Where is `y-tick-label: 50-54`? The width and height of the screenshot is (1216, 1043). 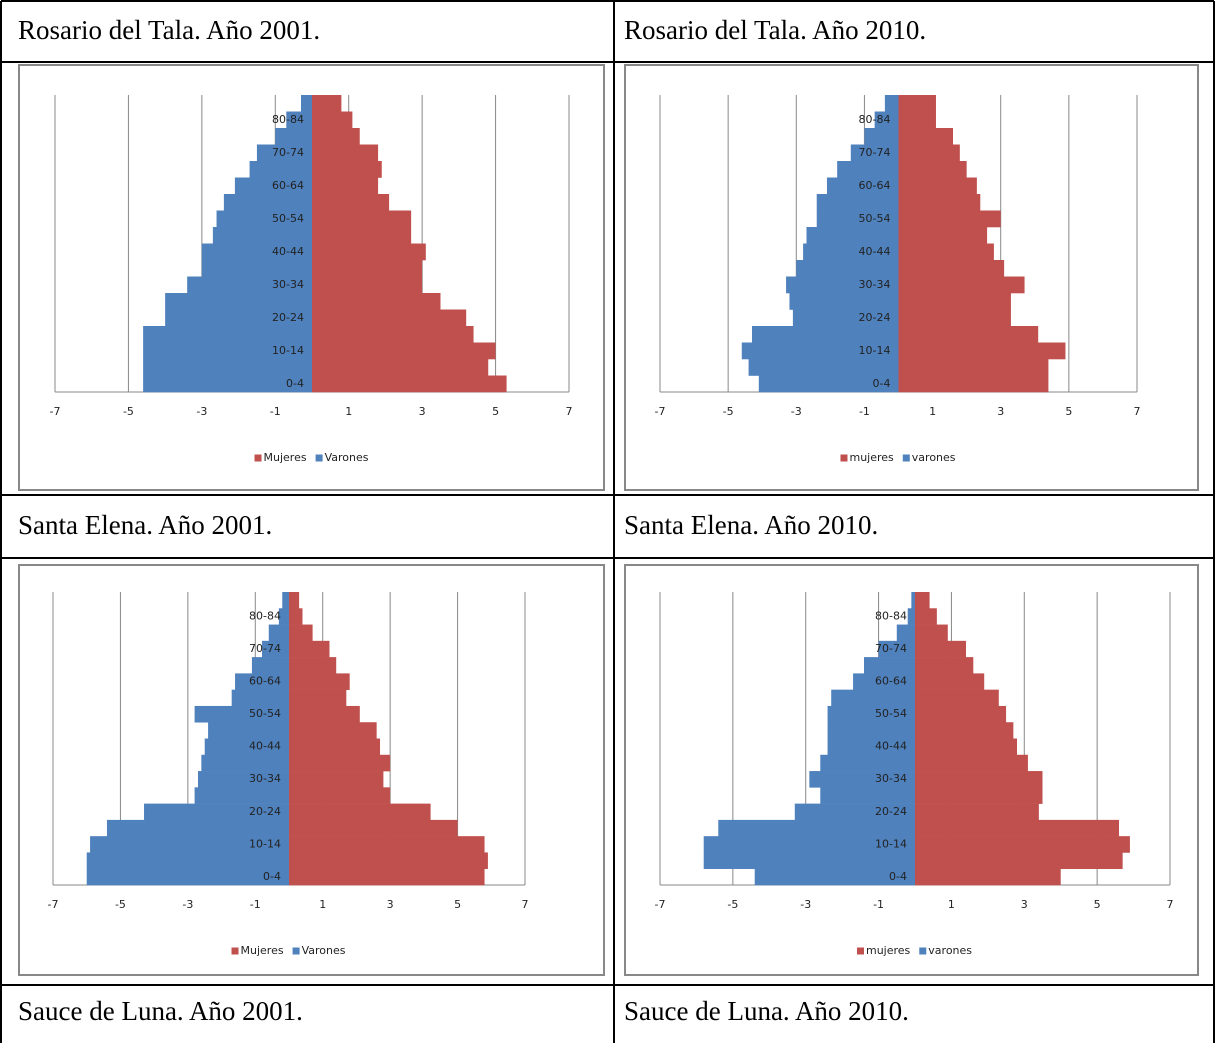
y-tick-label: 50-54 is located at coordinates (288, 218).